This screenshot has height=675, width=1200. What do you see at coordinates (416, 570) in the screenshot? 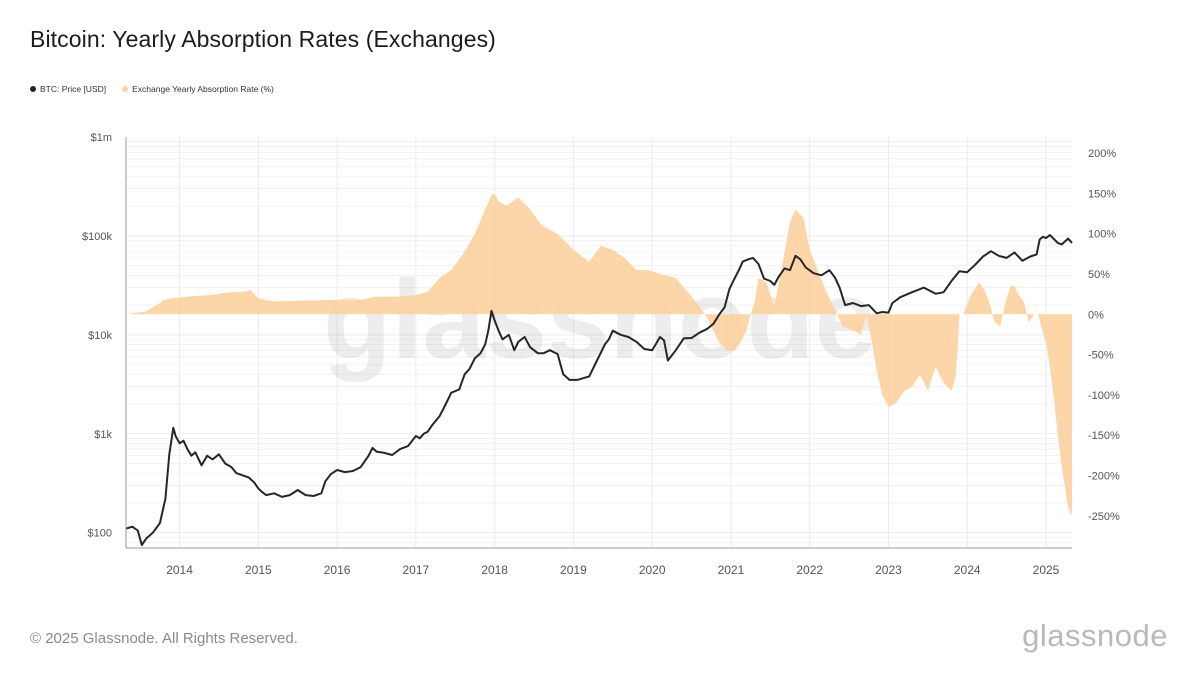
I see `x-tick-label: 2017` at bounding box center [416, 570].